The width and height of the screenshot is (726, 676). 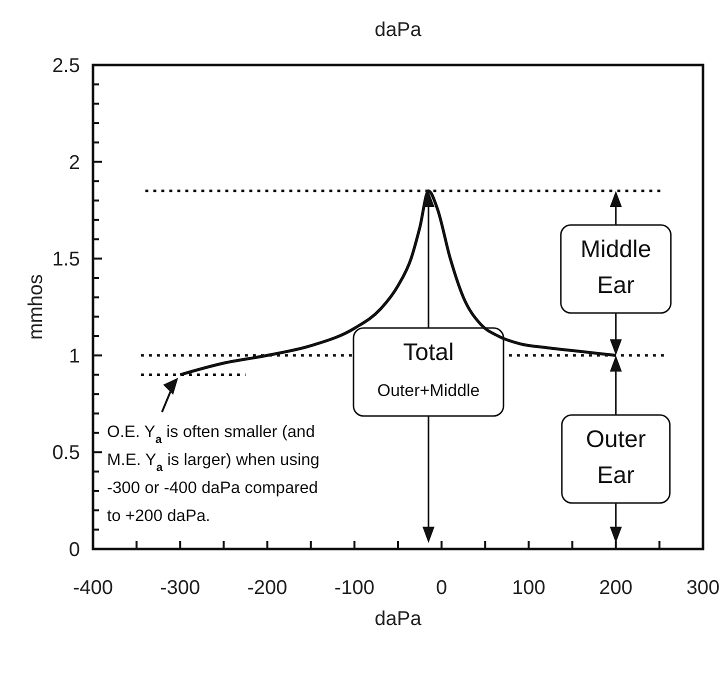 What do you see at coordinates (529, 588) in the screenshot?
I see `x-tick-label: 100` at bounding box center [529, 588].